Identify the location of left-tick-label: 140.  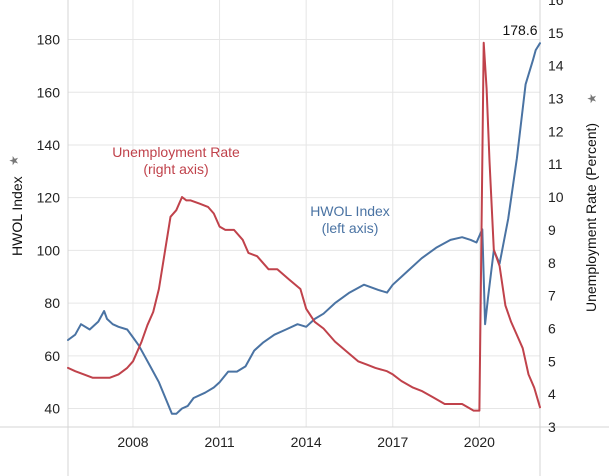
(49, 145).